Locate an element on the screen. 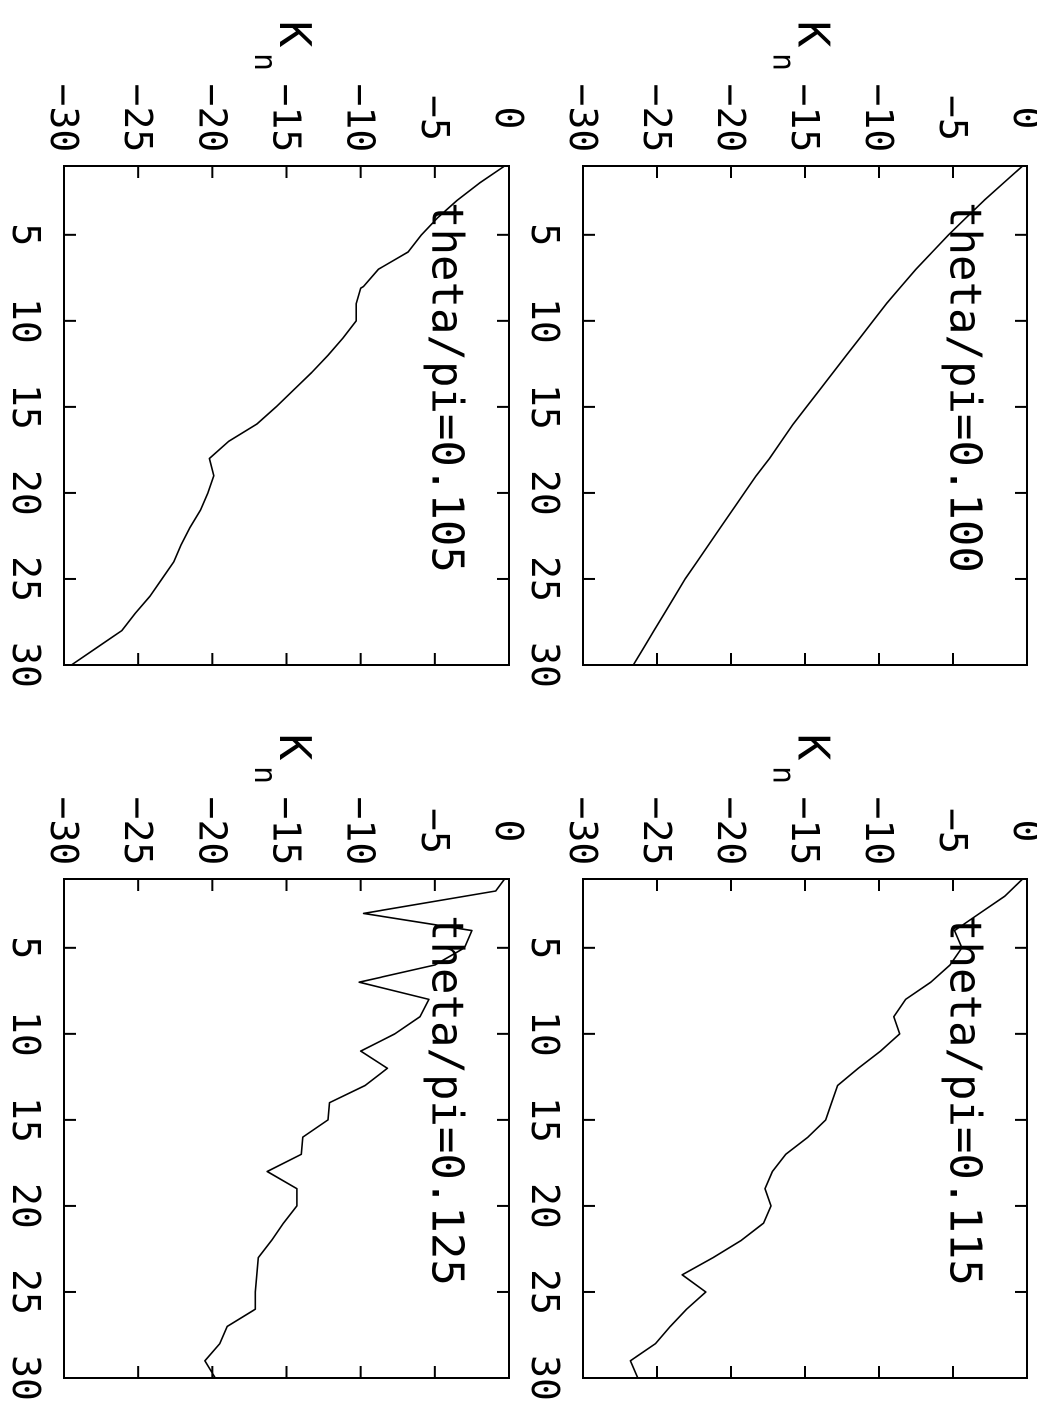  panel-annotation: theta/pi=0.100 is located at coordinates (965, 387).